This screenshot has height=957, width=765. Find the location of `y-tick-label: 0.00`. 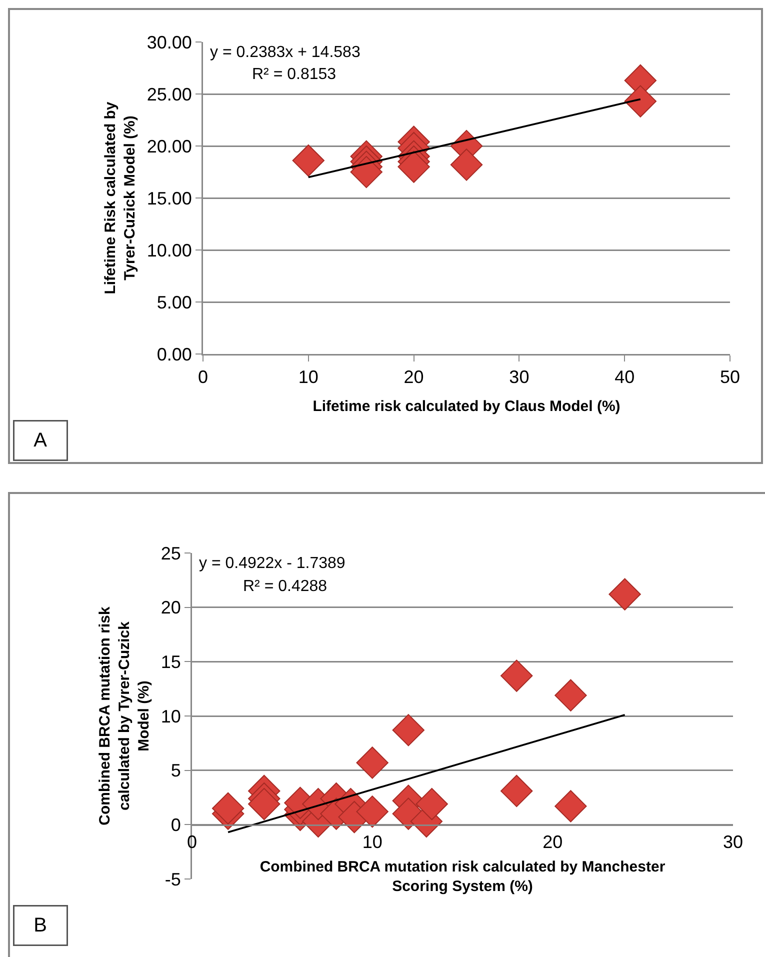

y-tick-label: 0.00 is located at coordinates (174, 354).